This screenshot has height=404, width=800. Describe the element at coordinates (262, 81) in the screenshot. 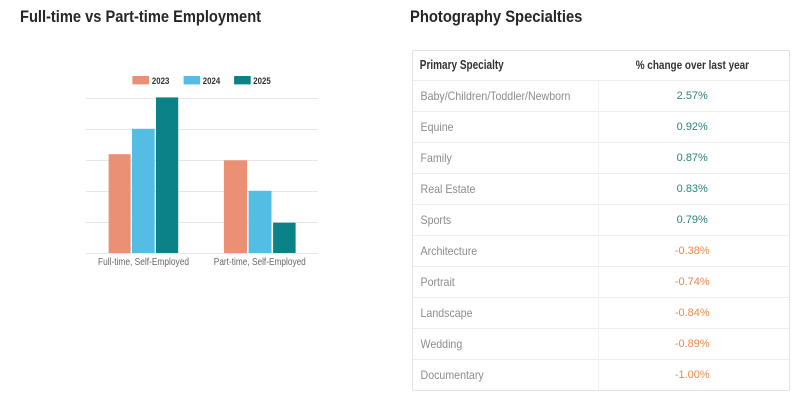

I see `svg-text: 2025` at that location.